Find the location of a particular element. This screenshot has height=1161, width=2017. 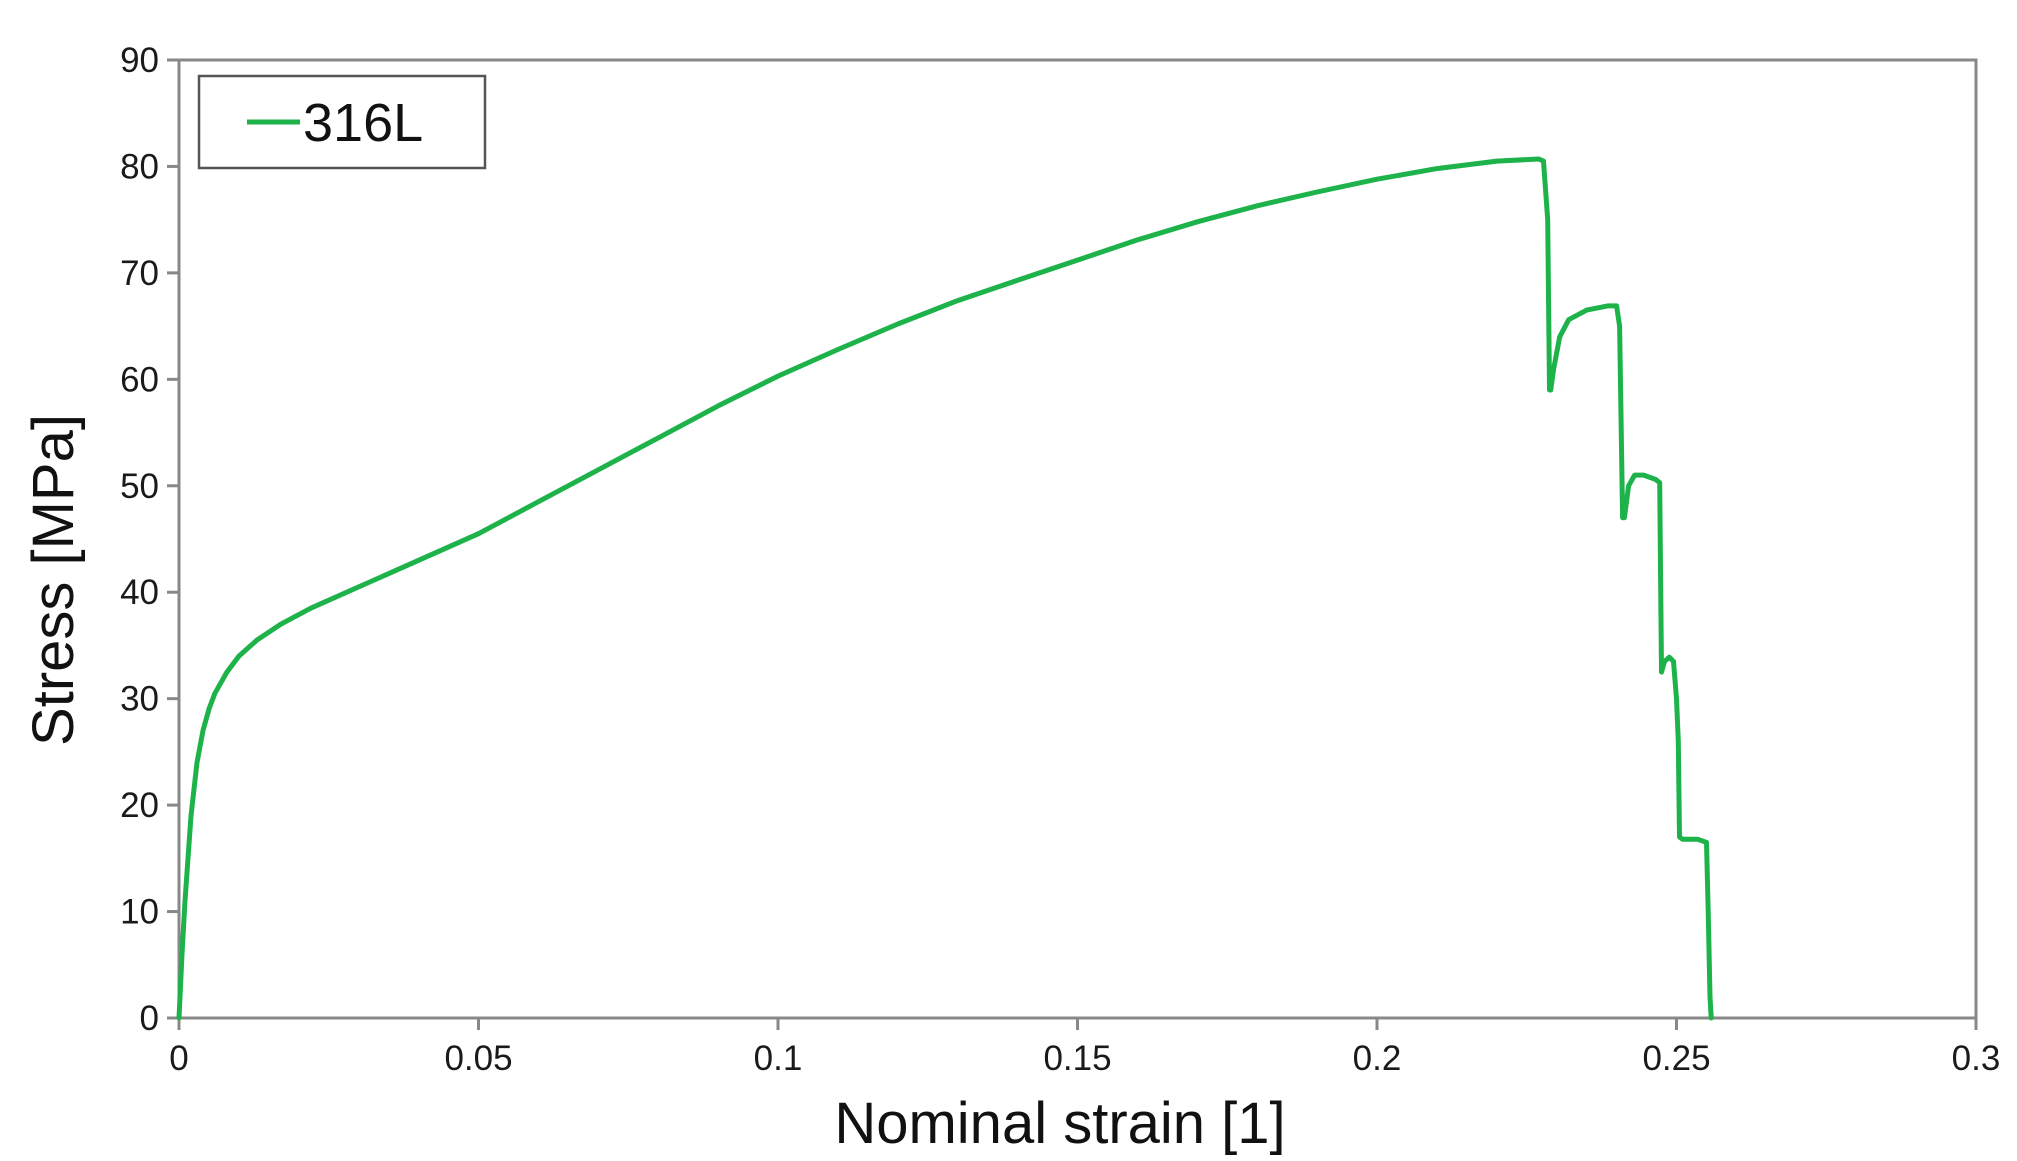

legend-box is located at coordinates (342, 122).